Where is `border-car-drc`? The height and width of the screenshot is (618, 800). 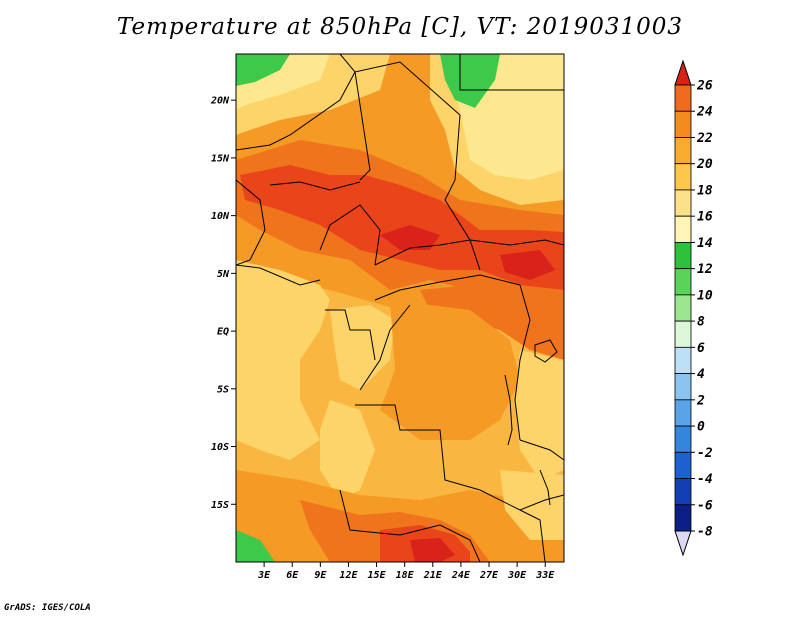
border-car-drc is located at coordinates (447, 287).